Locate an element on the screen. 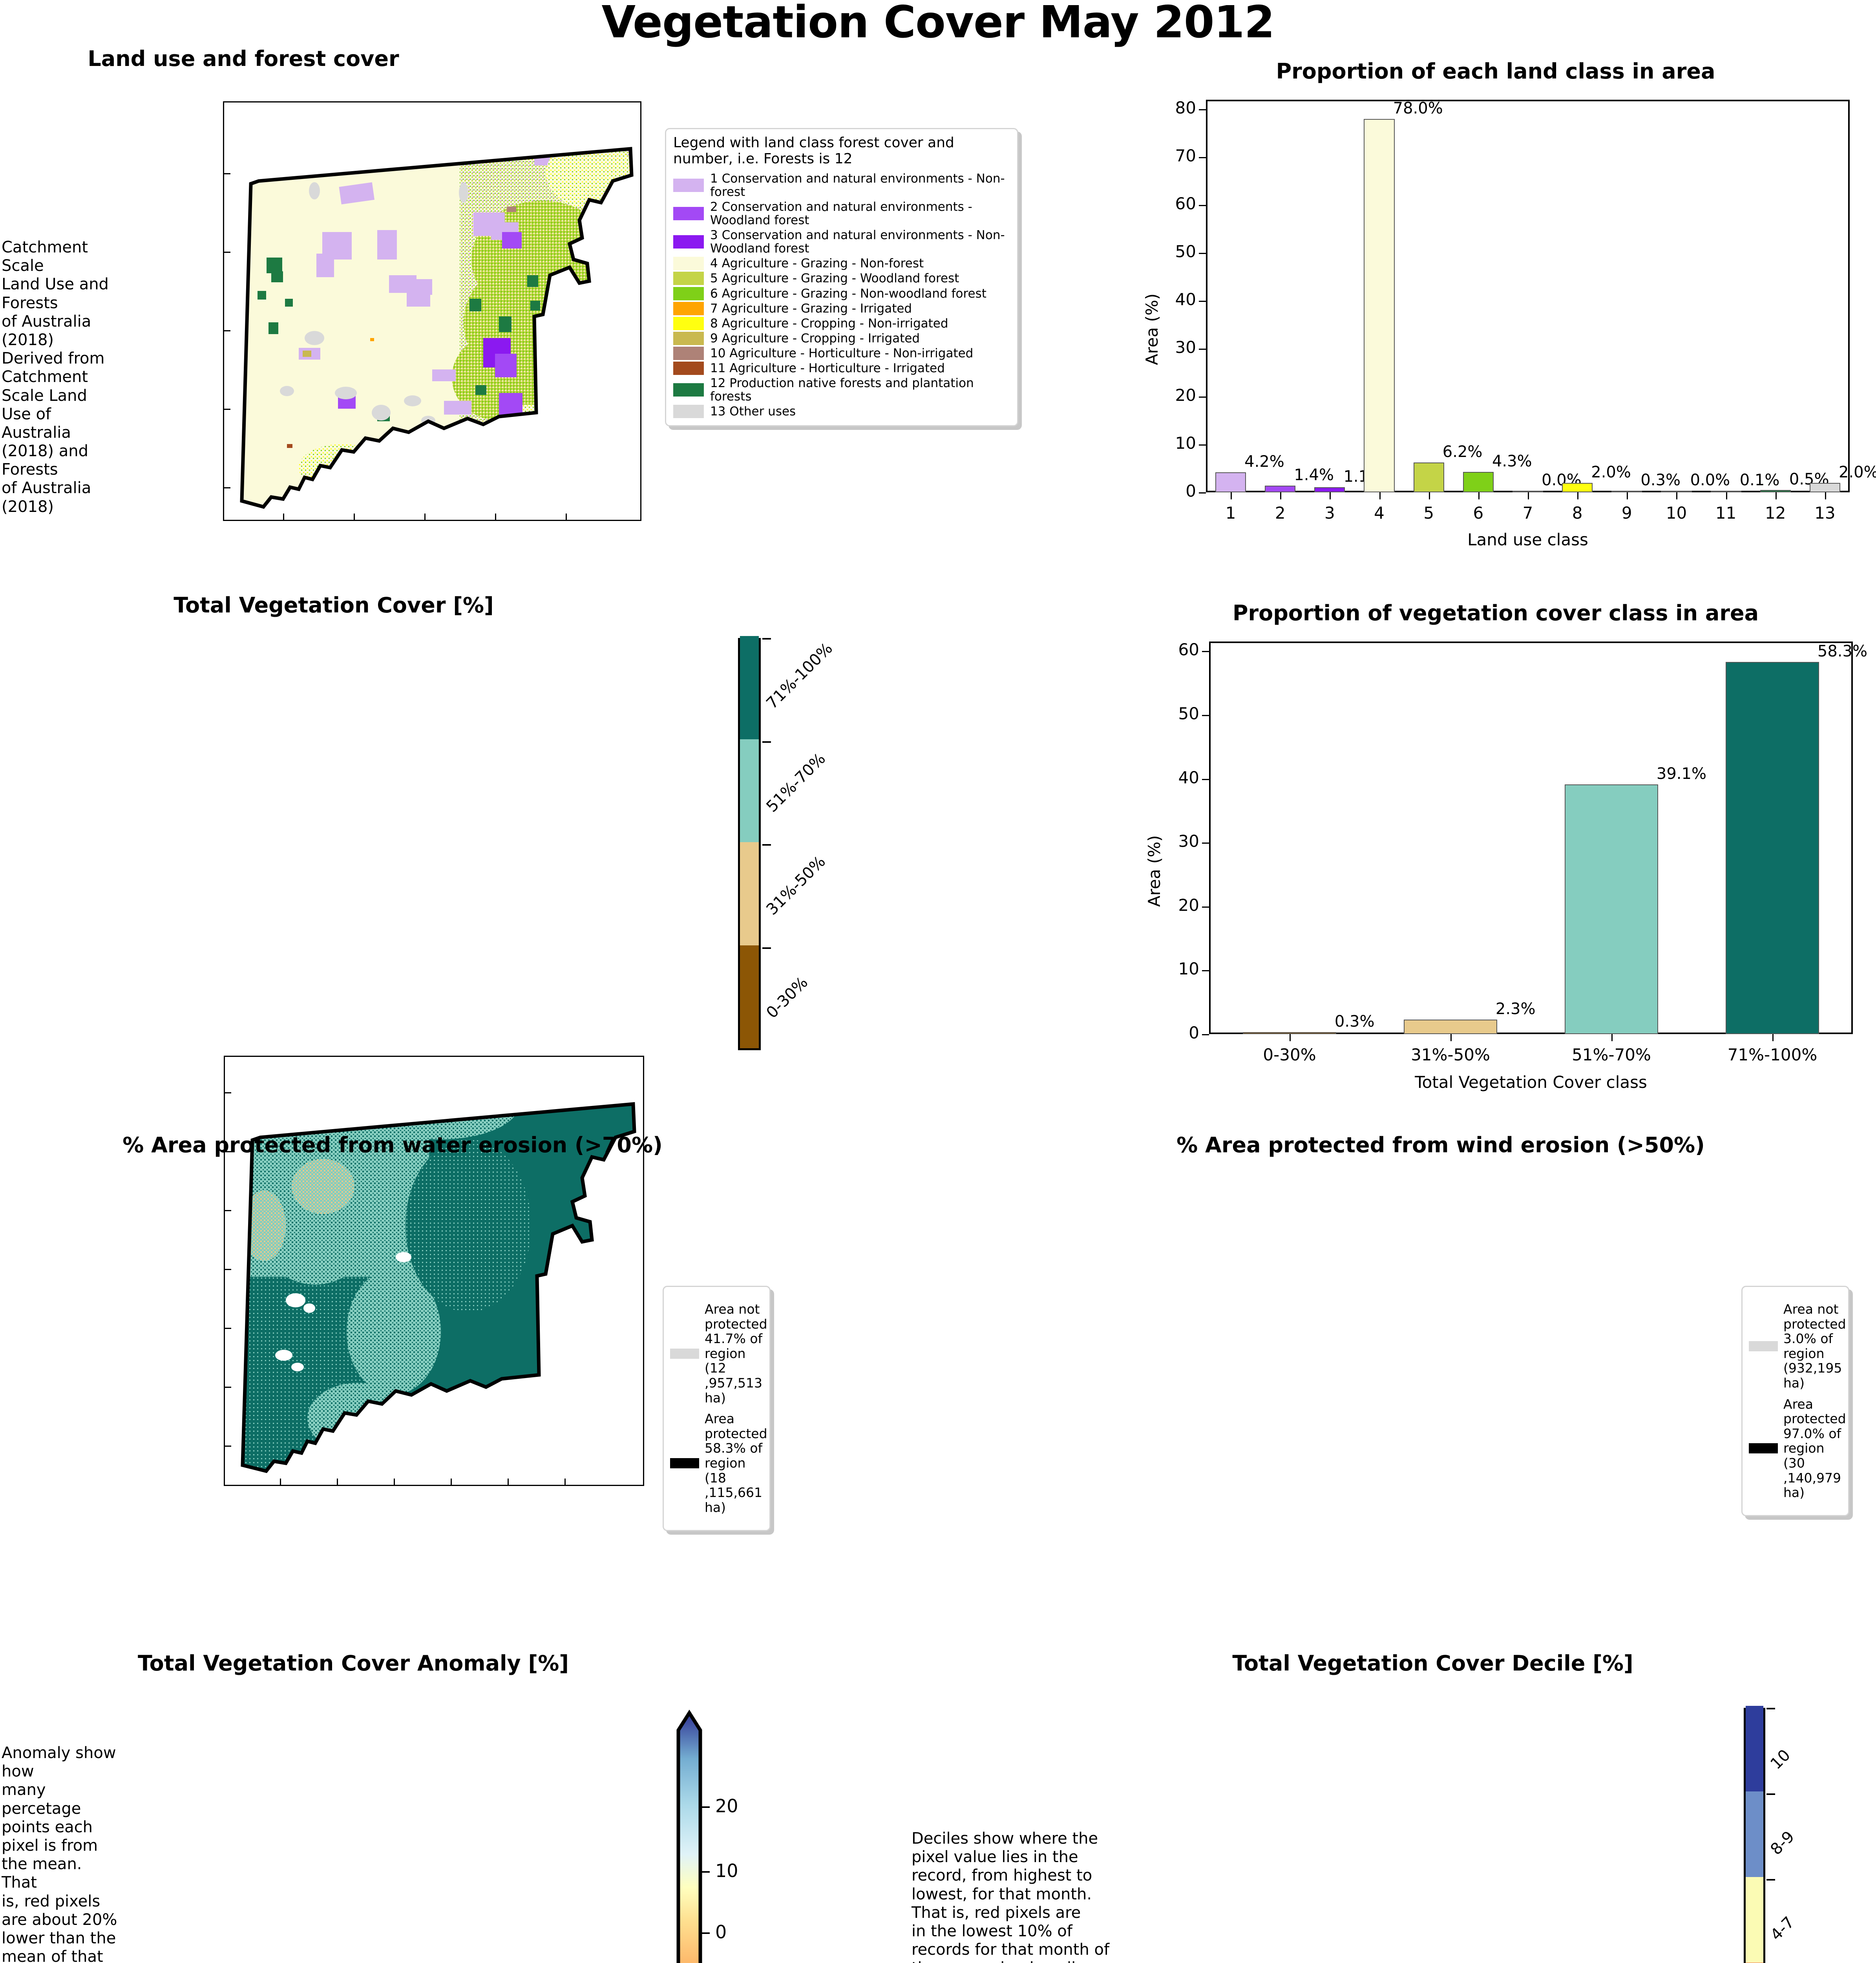 Image resolution: width=1876 pixels, height=1963 pixels. land-use-legend-item: 13 Other uses is located at coordinates (841, 412).